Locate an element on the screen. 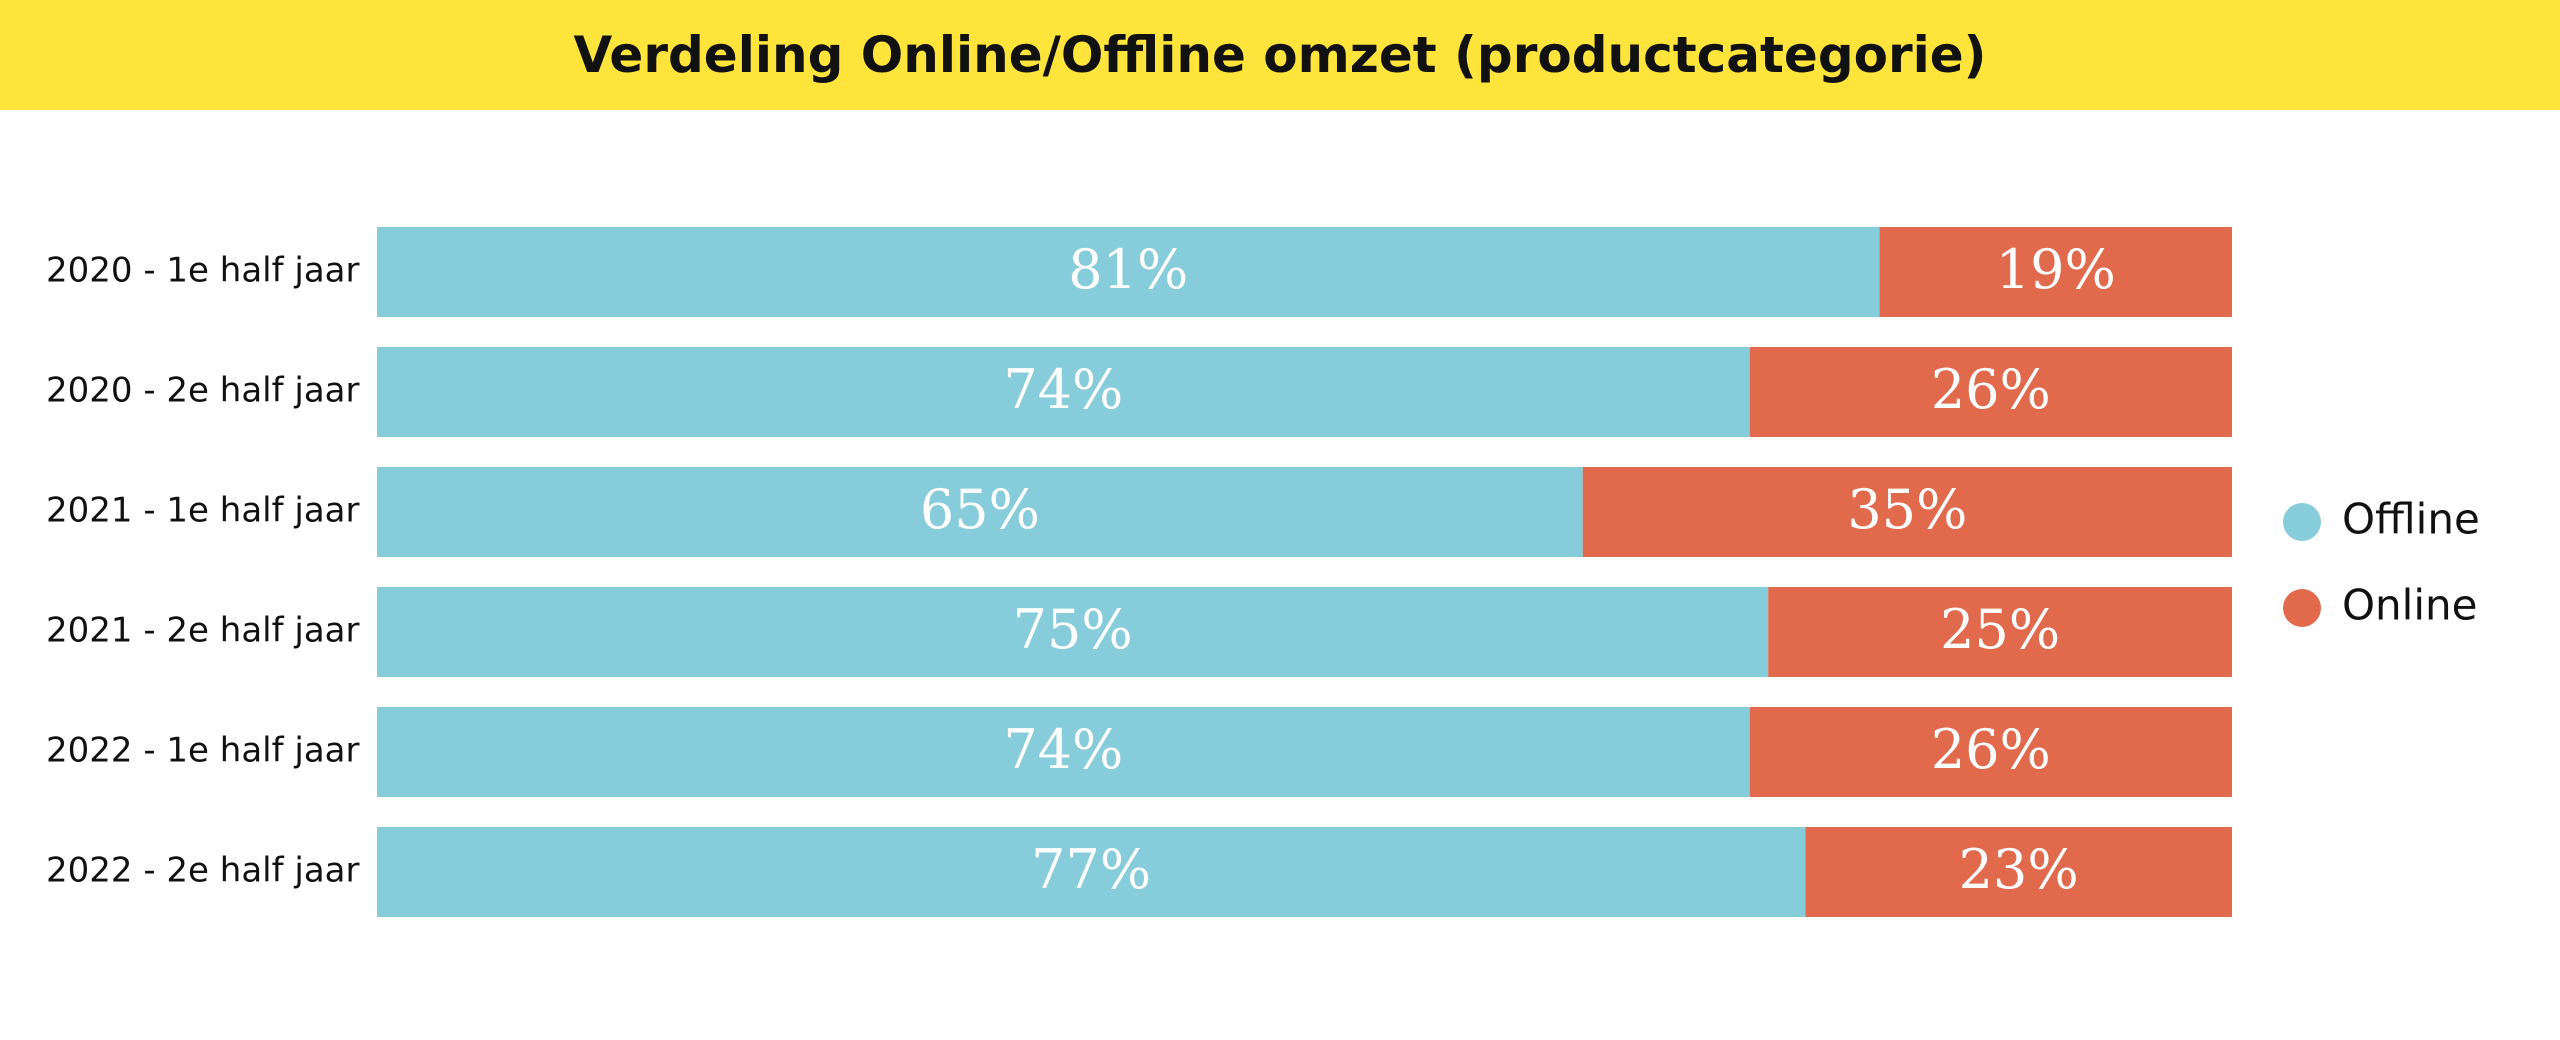 Image resolution: width=2560 pixels, height=1040 pixels. data-label: 65% is located at coordinates (980, 509).